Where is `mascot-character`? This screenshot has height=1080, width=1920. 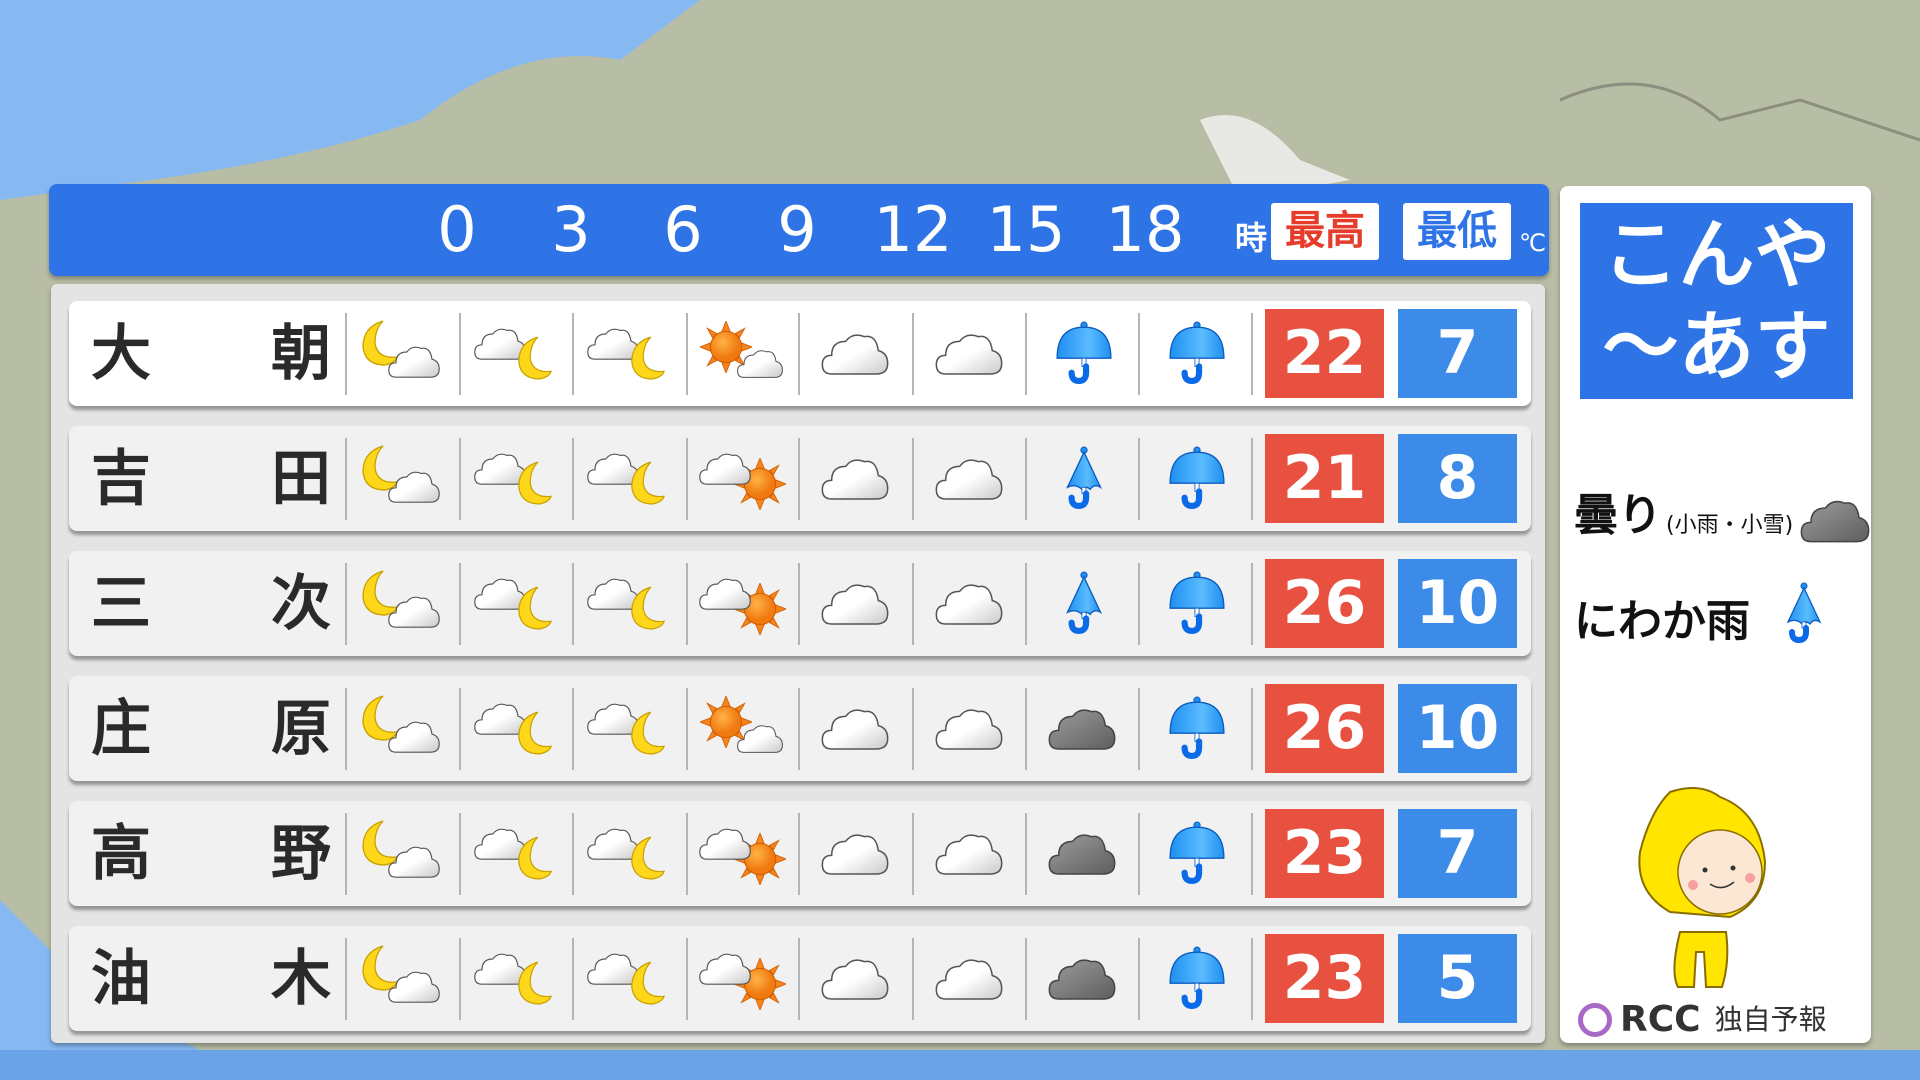 mascot-character is located at coordinates (1702, 887).